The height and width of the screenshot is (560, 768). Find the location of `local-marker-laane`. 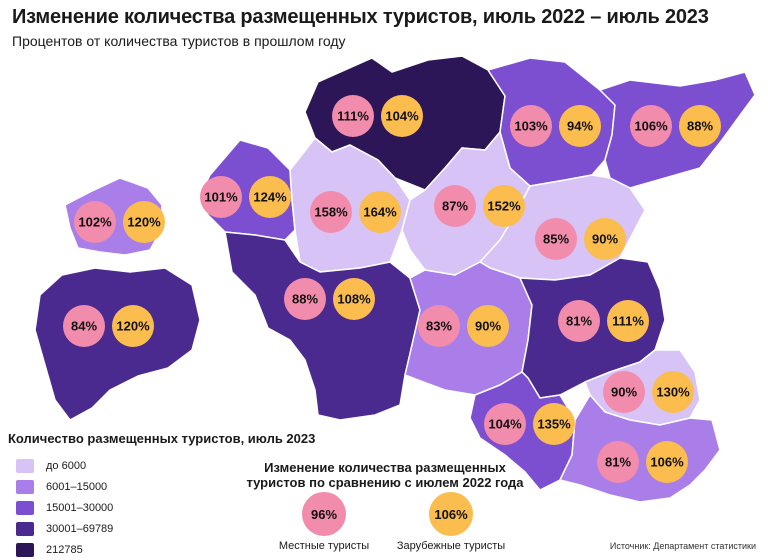

local-marker-laane is located at coordinates (221, 197).